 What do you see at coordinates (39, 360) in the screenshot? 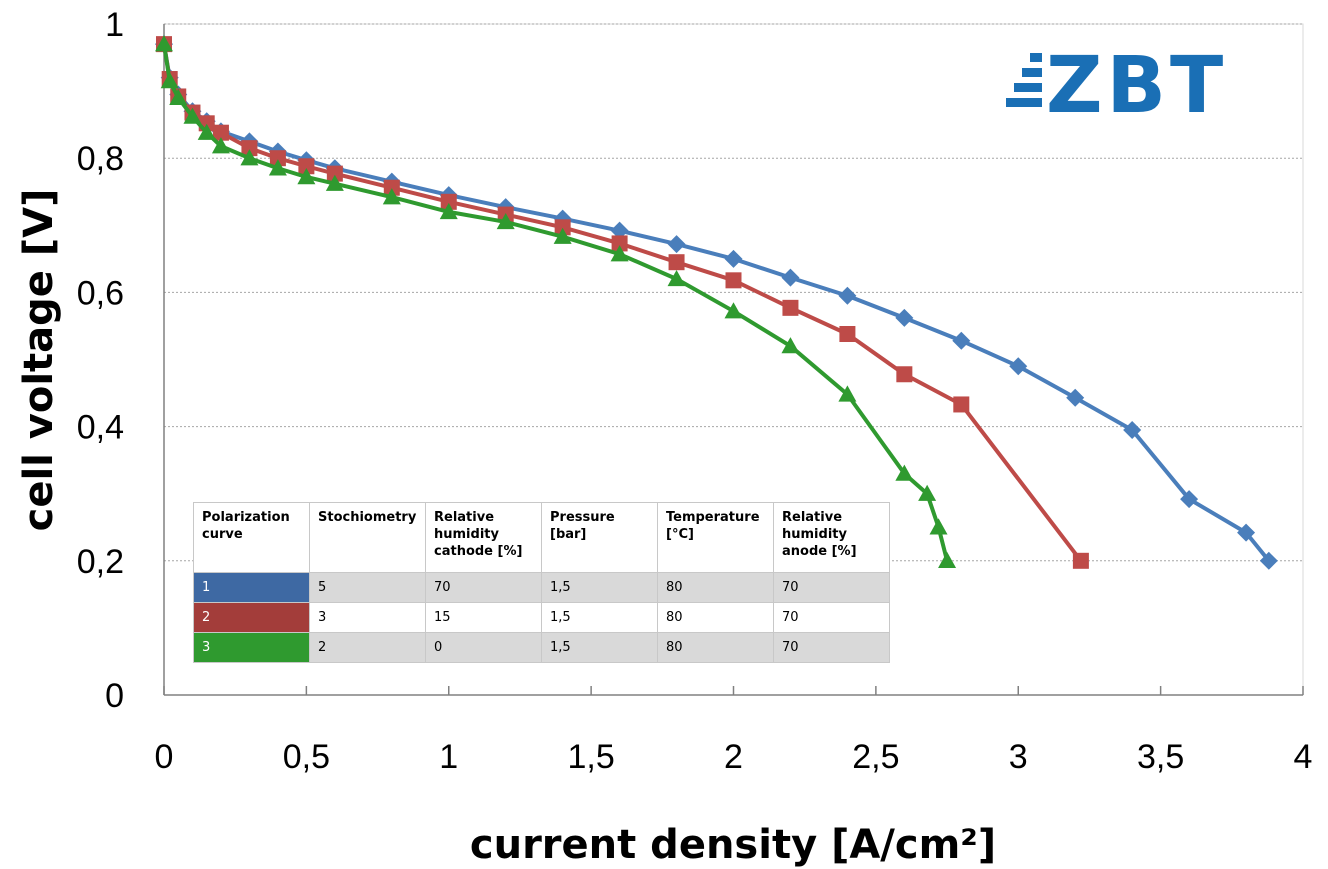
I see `y-axis-title: cell voltage [V]` at bounding box center [39, 360].